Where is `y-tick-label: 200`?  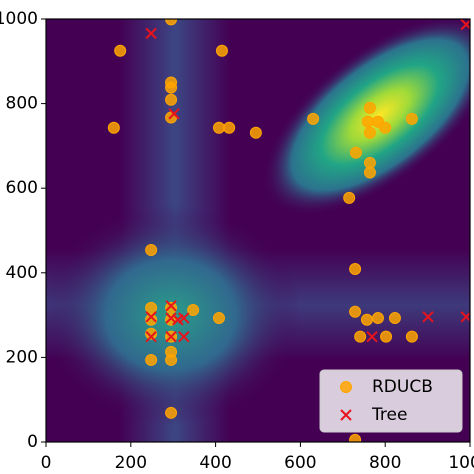
y-tick-label: 200 is located at coordinates (22, 357).